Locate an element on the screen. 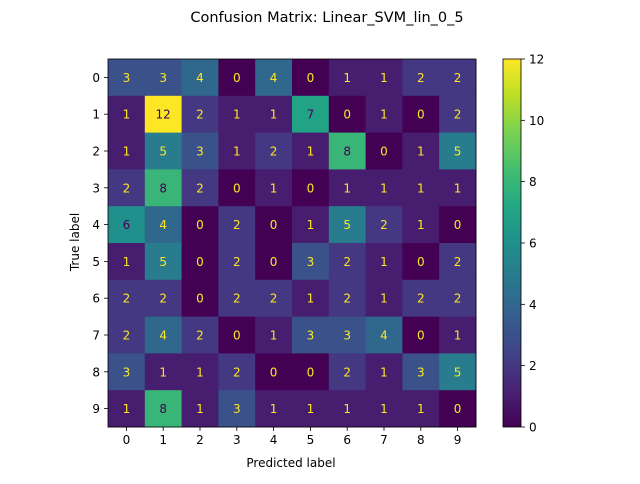  y-tick-label: 2 is located at coordinates (96, 152).